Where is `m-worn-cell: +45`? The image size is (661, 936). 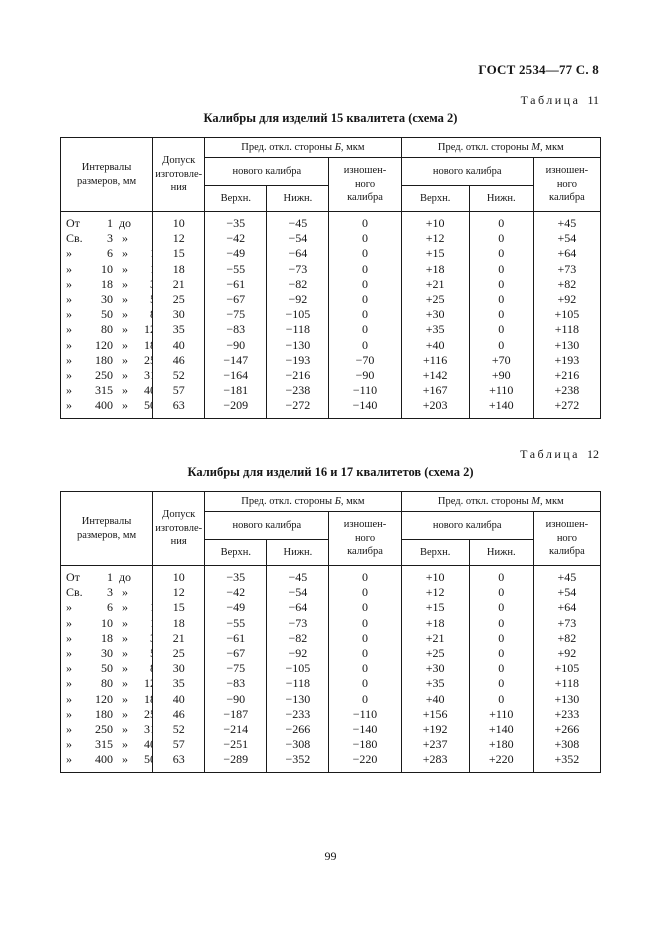
m-worn-cell: +45 is located at coordinates (567, 575).